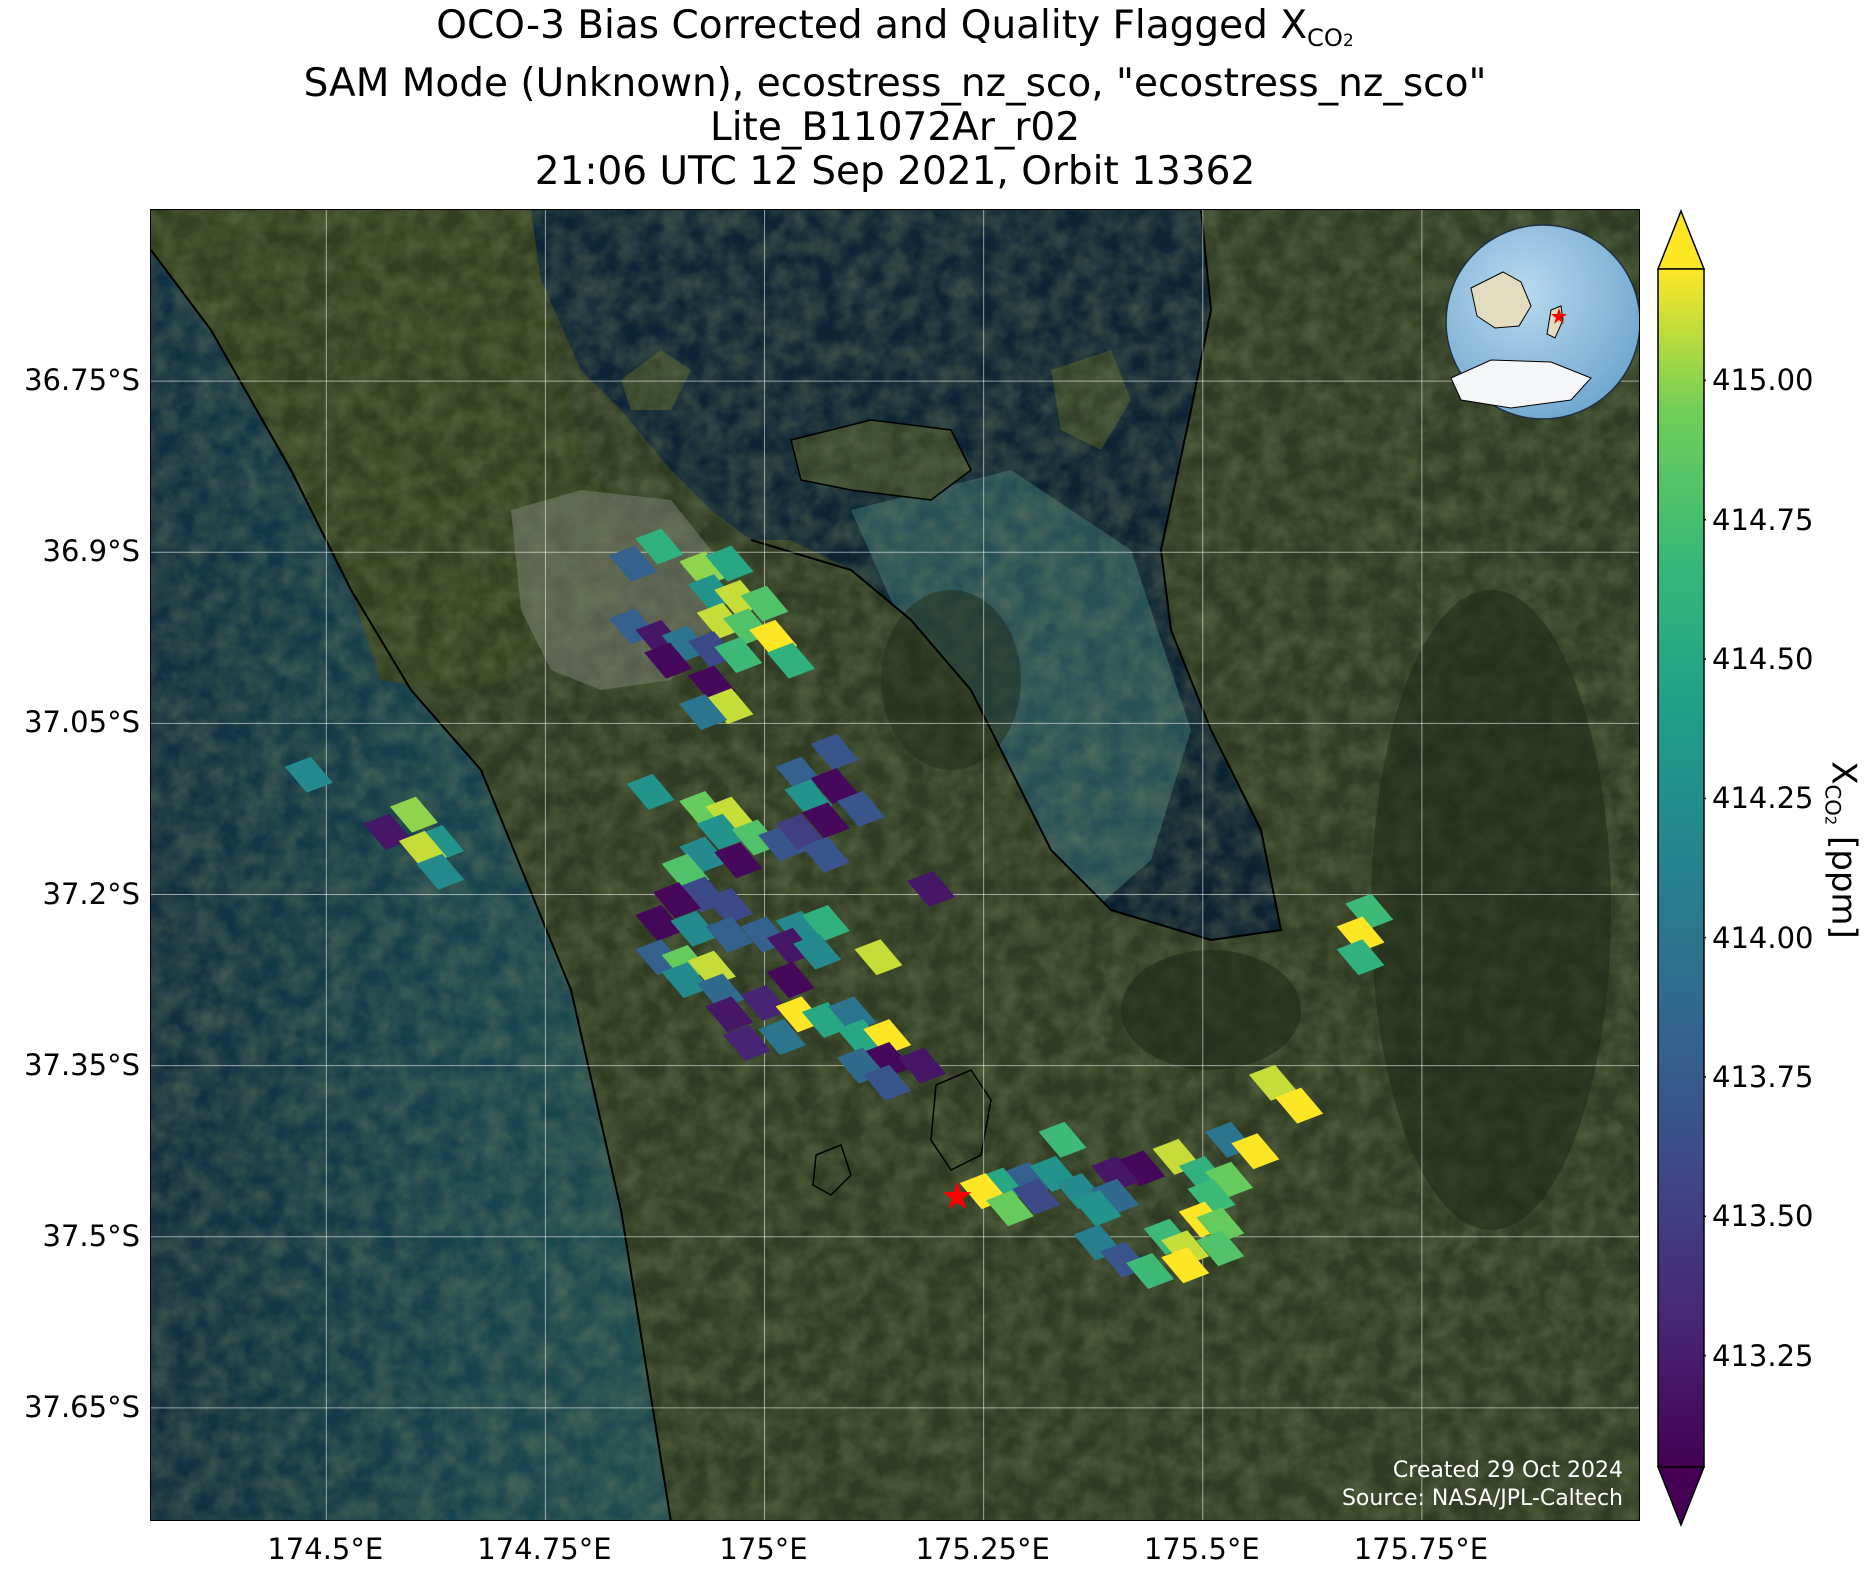 This screenshot has width=1875, height=1575. I want to click on colorbar-label: XCO2 [ppm], so click(1842, 850).